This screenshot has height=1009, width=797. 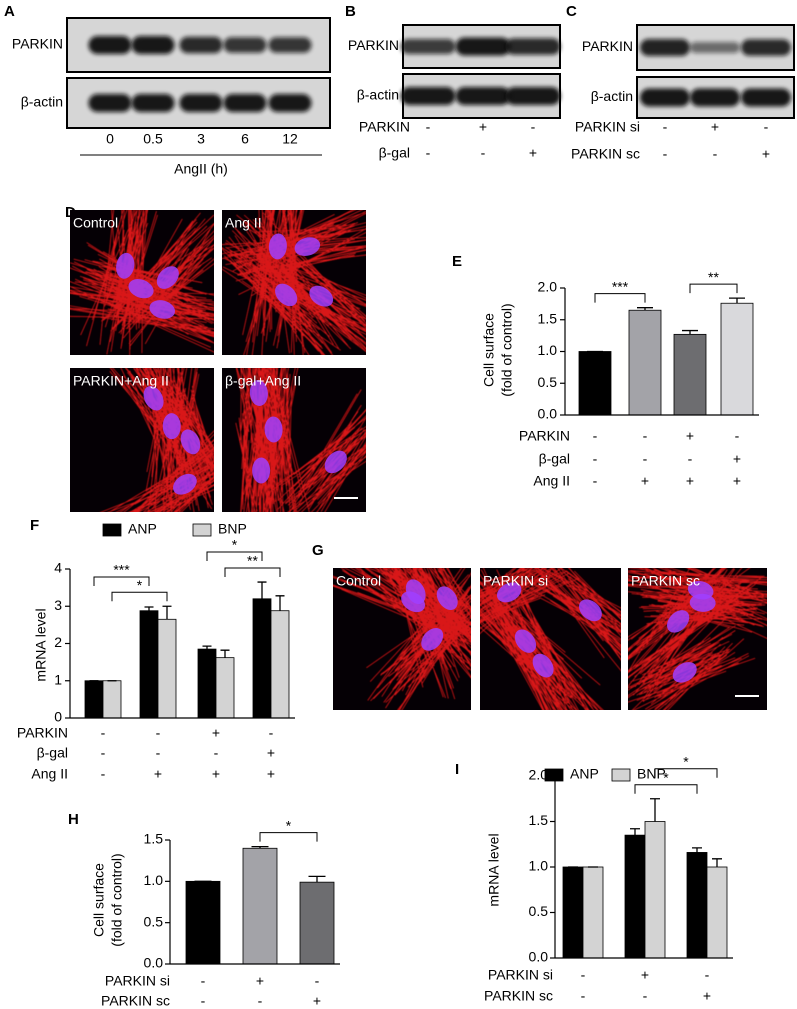 I want to click on lane-label: 0.5, so click(x=153, y=139).